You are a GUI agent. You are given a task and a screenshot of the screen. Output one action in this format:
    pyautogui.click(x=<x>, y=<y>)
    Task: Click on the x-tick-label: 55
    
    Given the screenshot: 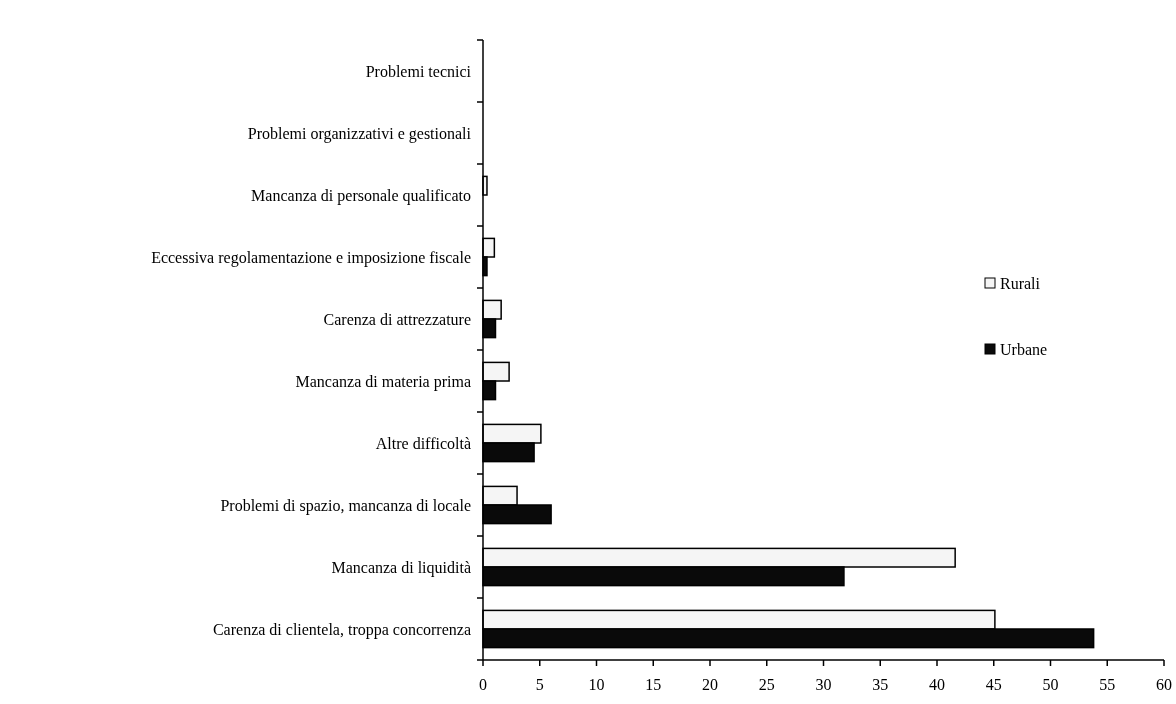 What is the action you would take?
    pyautogui.click(x=1107, y=684)
    